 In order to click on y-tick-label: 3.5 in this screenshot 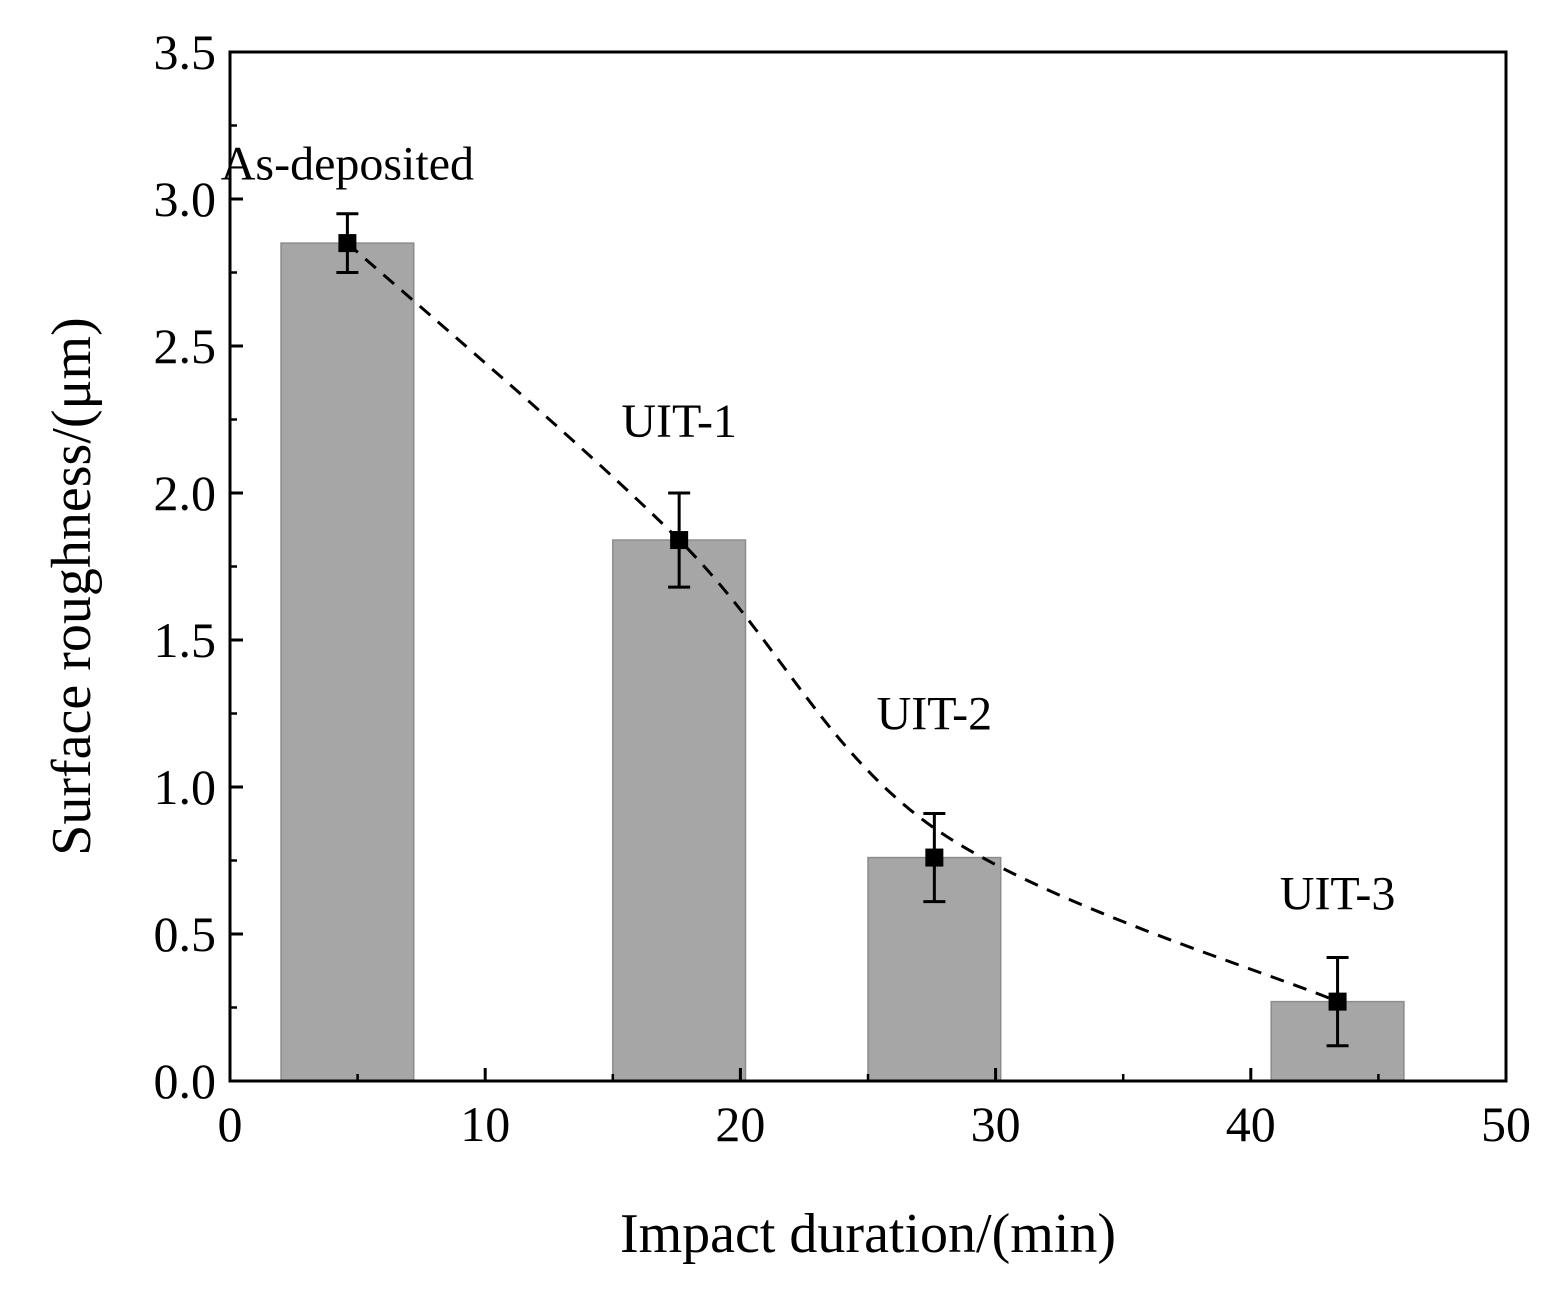, I will do `click(185, 52)`.